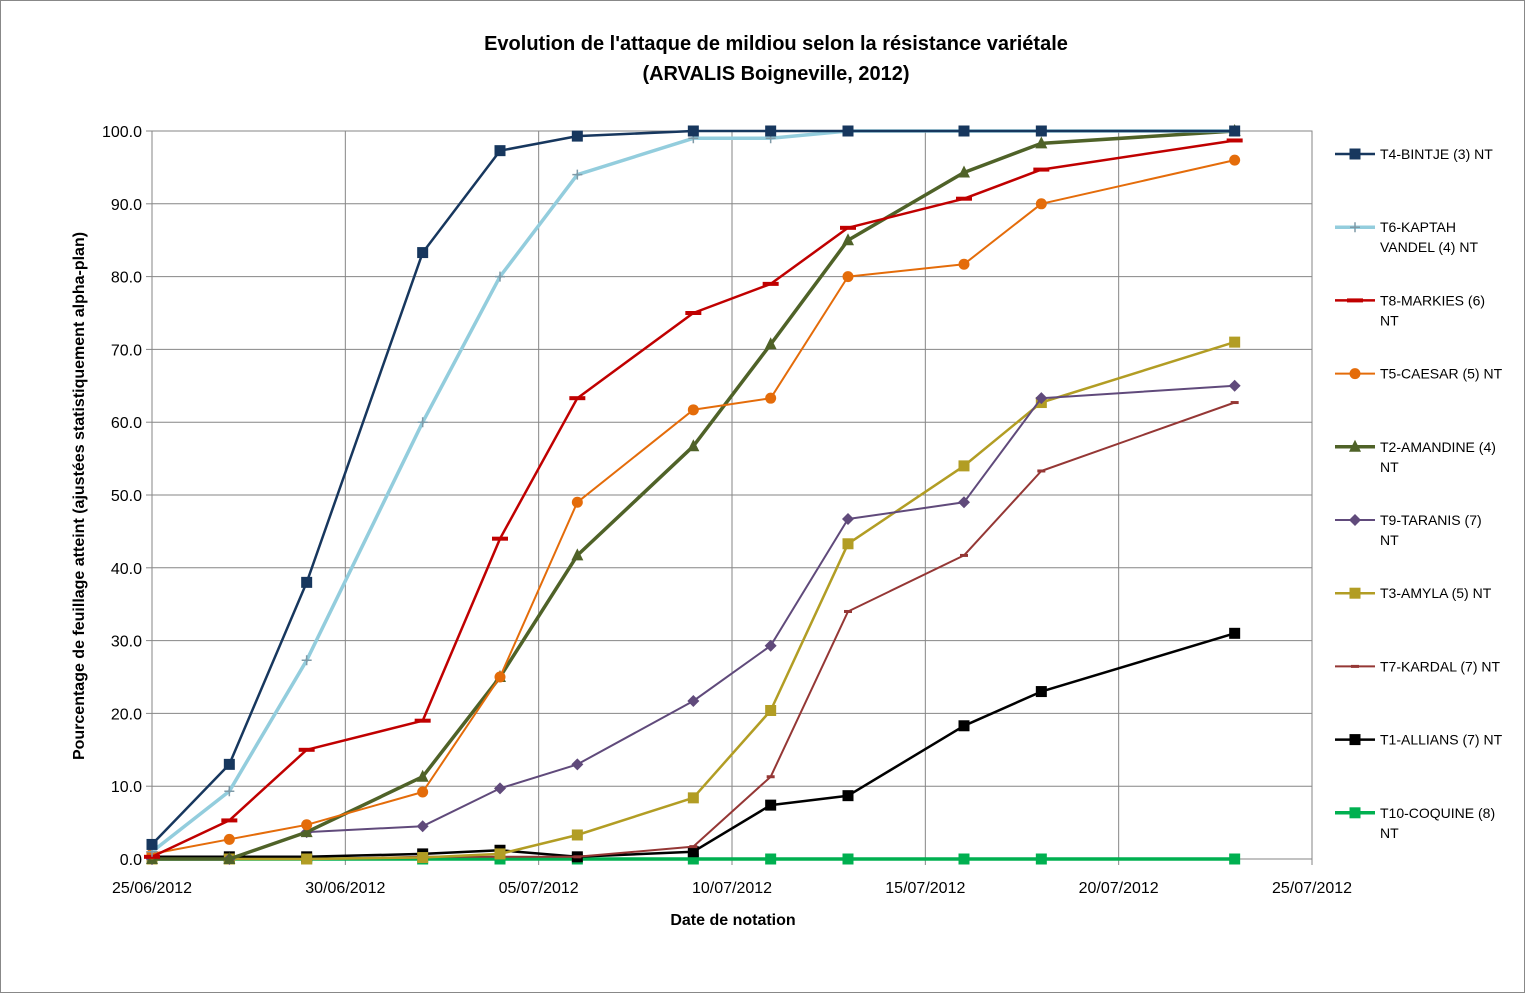 This screenshot has width=1525, height=997. Describe the element at coordinates (126, 205) in the screenshot. I see `y-tick-label: 90.0` at that location.